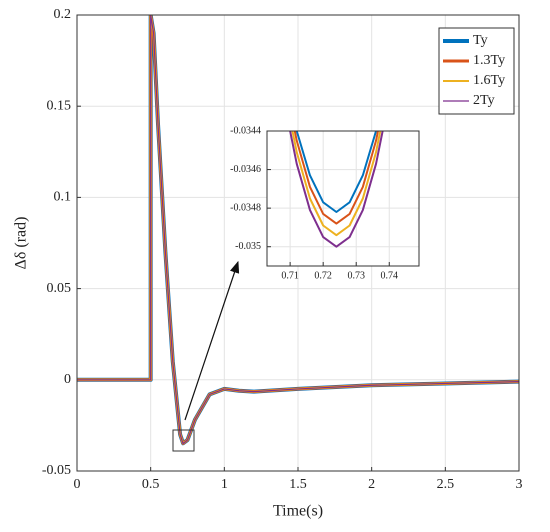  Describe the element at coordinates (489, 80) in the screenshot. I see `legend-label: 1.6Ty` at that location.